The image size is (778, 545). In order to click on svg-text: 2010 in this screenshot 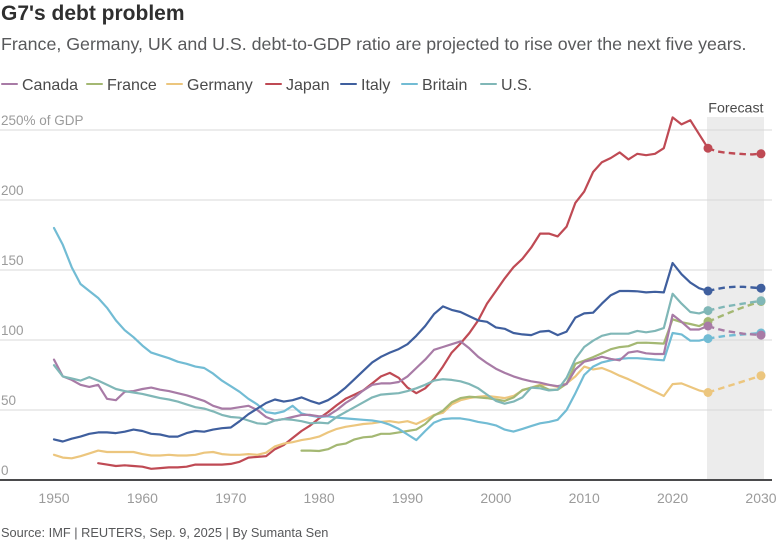, I will do `click(584, 498)`.